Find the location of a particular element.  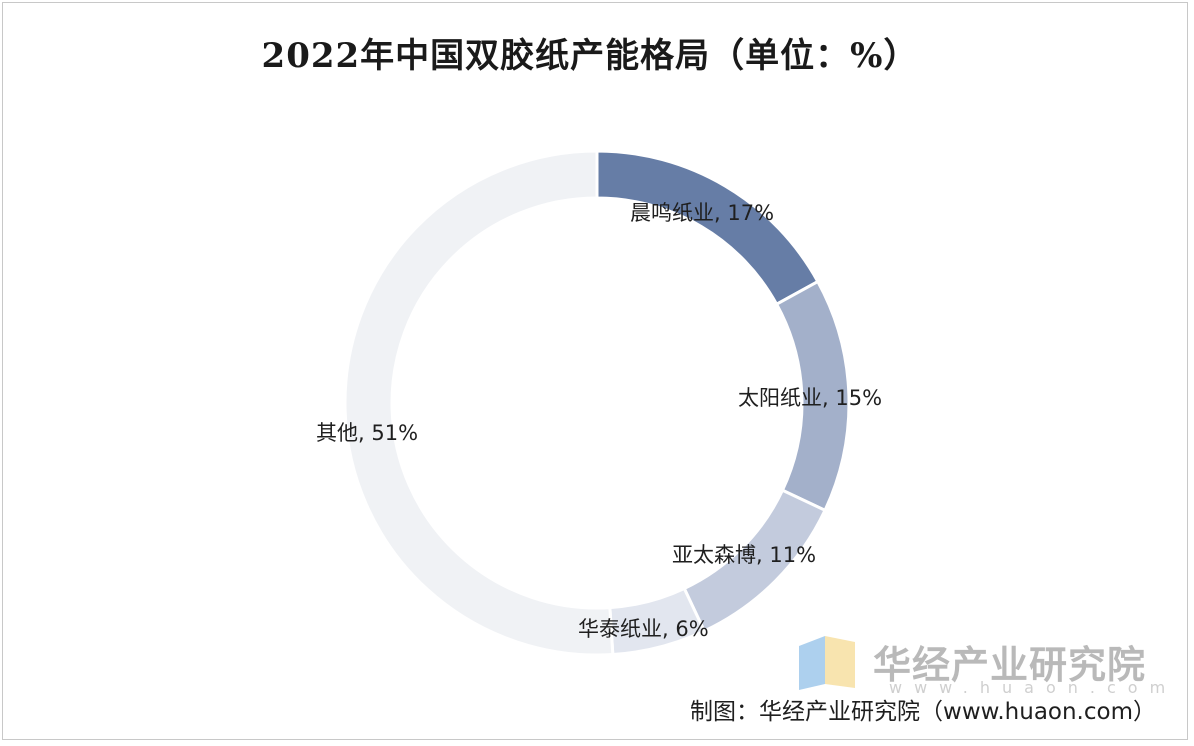

slice-label-5: 其他, 51% is located at coordinates (367, 433).